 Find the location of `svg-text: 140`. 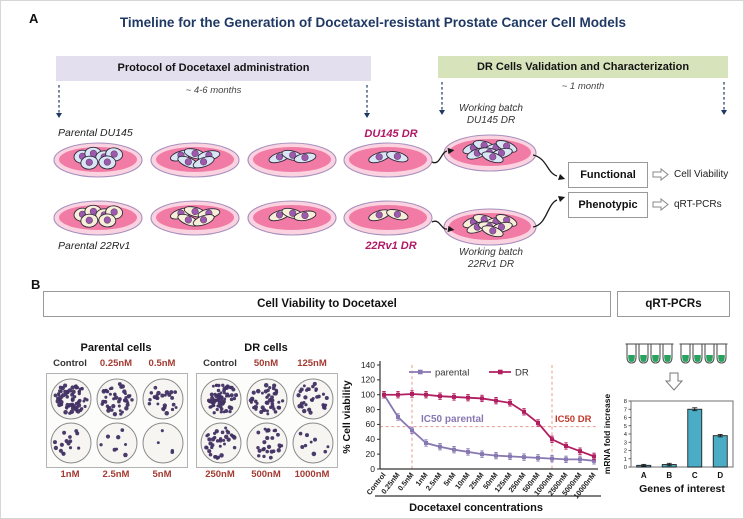

svg-text: 140 is located at coordinates (368, 365).